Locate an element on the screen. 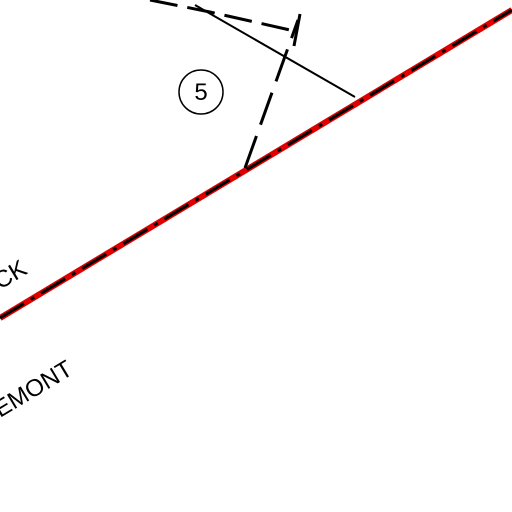 The height and width of the screenshot is (512, 512). parcel-circle is located at coordinates (201, 92).